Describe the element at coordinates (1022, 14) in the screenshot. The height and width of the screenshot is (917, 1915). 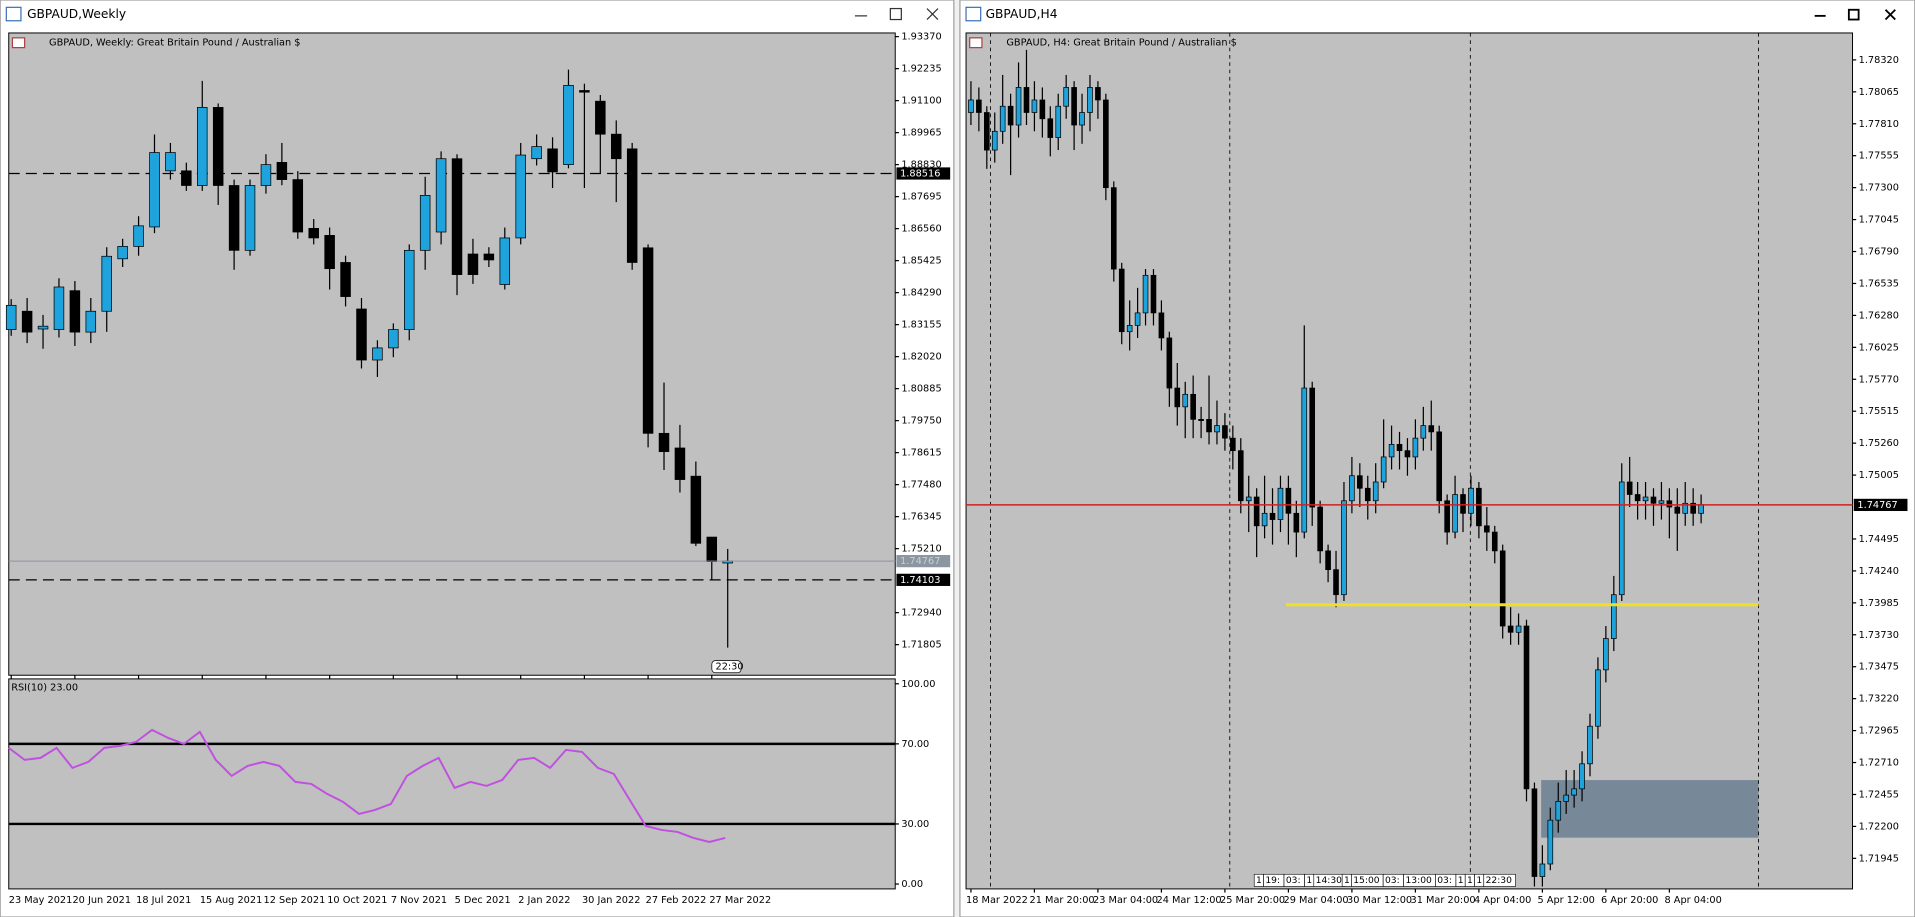
I see `window-title: GBPAUD,H4` at that location.